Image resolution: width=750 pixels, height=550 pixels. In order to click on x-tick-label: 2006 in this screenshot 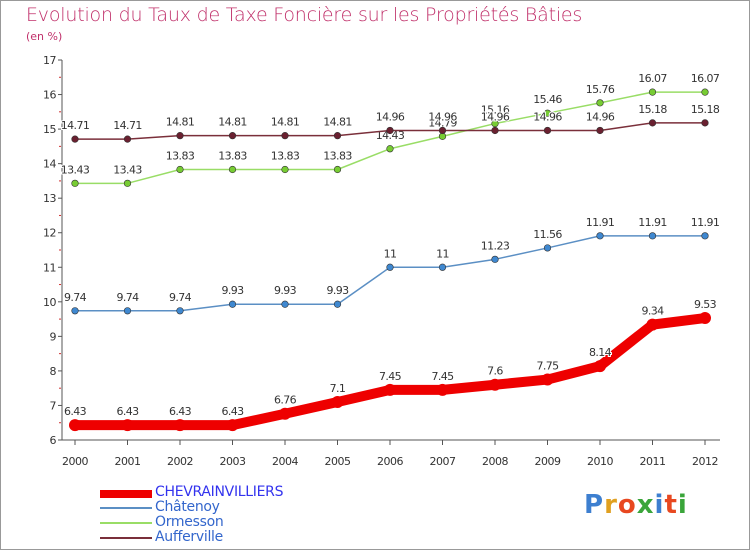, I will do `click(390, 461)`.